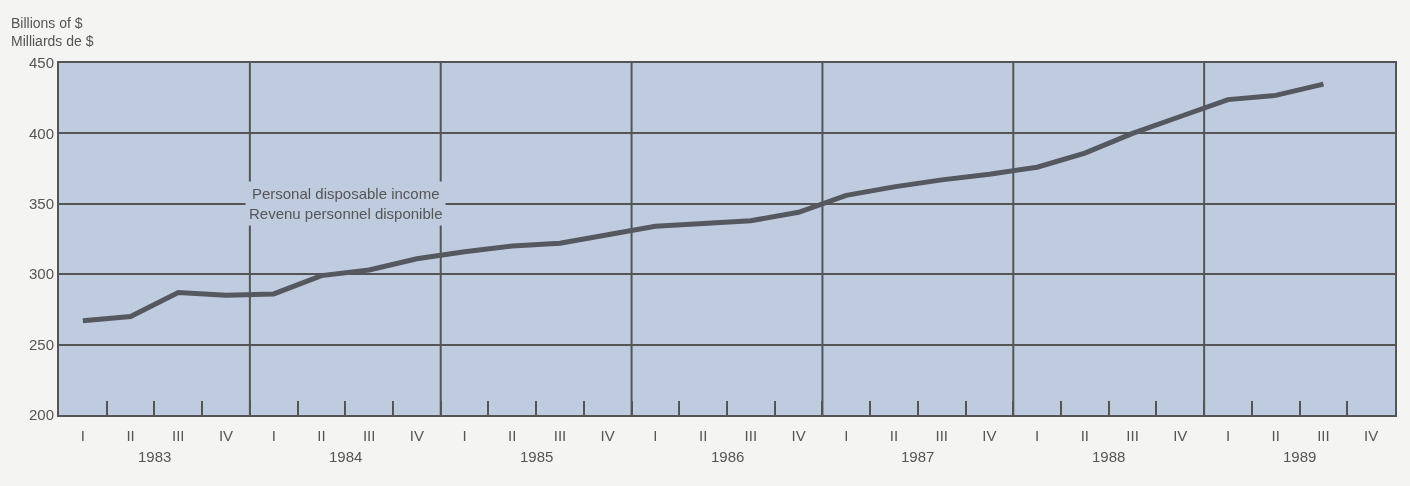 This screenshot has width=1410, height=486. I want to click on y-tick-label: 300, so click(41, 274).